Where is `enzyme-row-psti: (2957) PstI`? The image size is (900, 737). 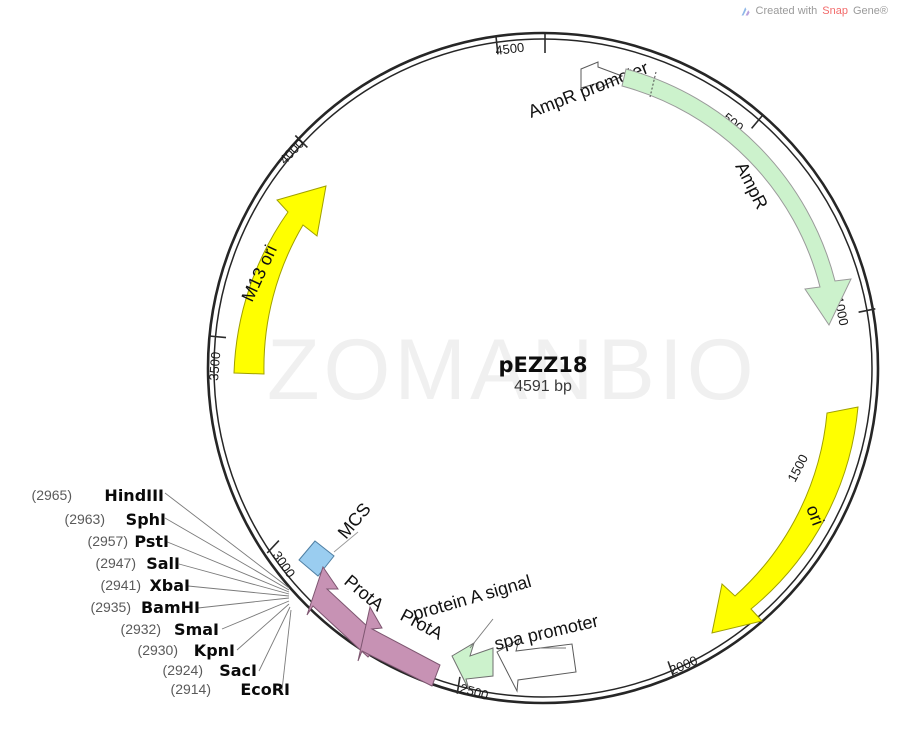 enzyme-row-psti: (2957) PstI is located at coordinates (128, 541).